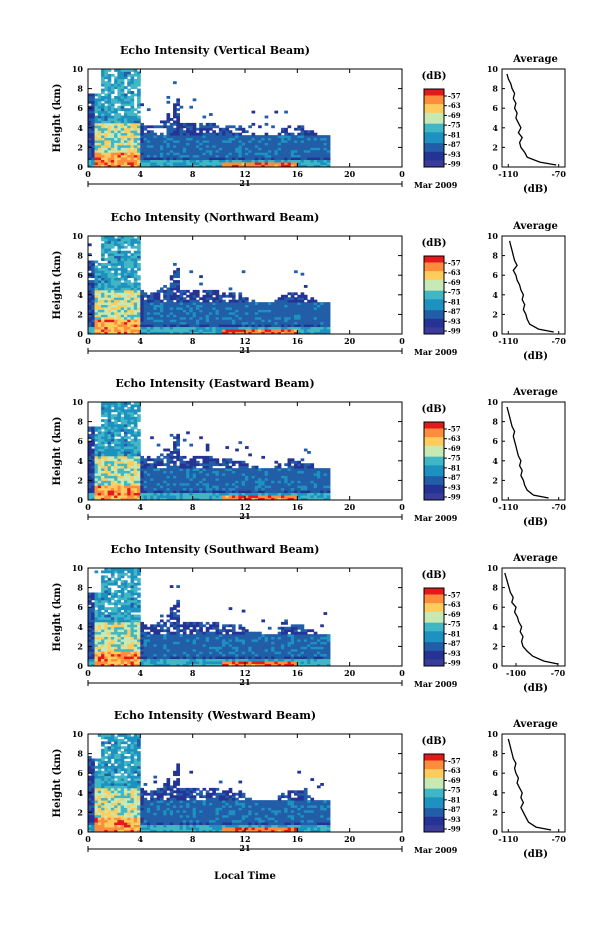 This screenshot has height=929, width=616. What do you see at coordinates (454, 477) in the screenshot?
I see `colorbar-tick-label: -87` at bounding box center [454, 477].